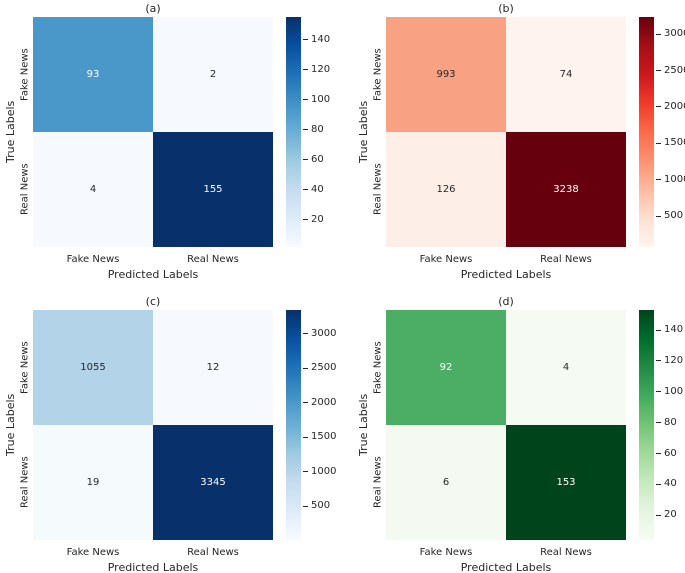  I want to click on heatmap-cell-c-r0c0: 1055, so click(93, 367).